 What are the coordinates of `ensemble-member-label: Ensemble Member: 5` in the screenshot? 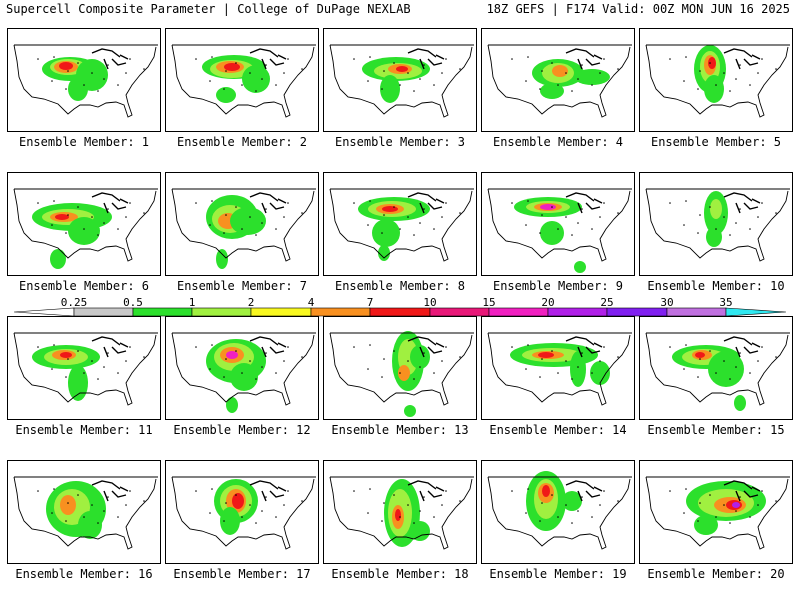 It's located at (716, 142).